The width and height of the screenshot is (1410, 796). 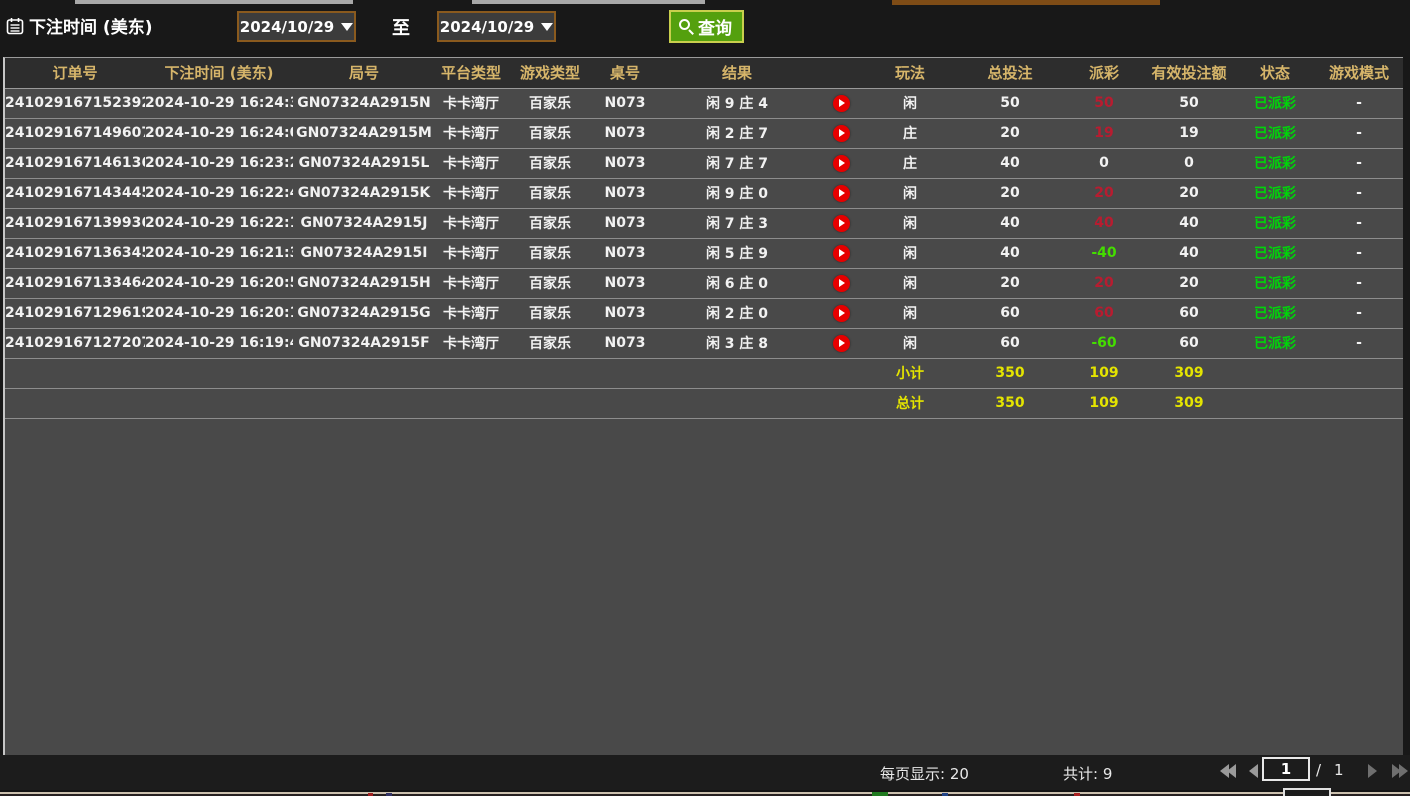 What do you see at coordinates (75, 283) in the screenshot?
I see `order-cell: 241029167133464` at bounding box center [75, 283].